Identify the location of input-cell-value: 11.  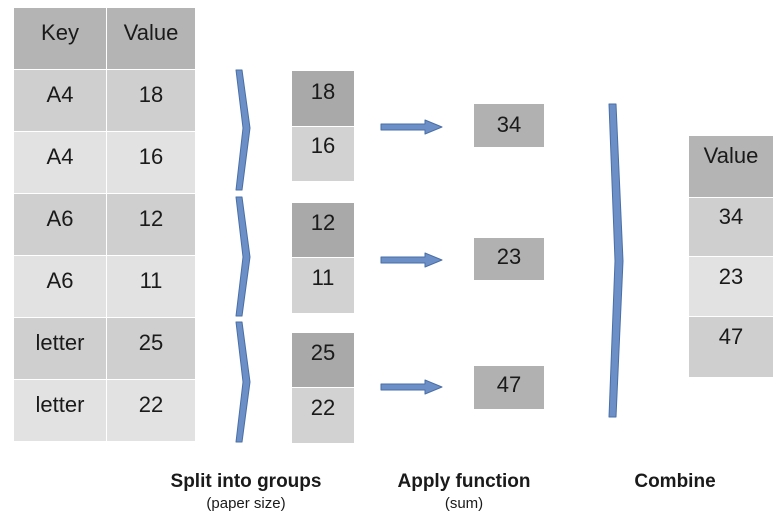
(151, 286).